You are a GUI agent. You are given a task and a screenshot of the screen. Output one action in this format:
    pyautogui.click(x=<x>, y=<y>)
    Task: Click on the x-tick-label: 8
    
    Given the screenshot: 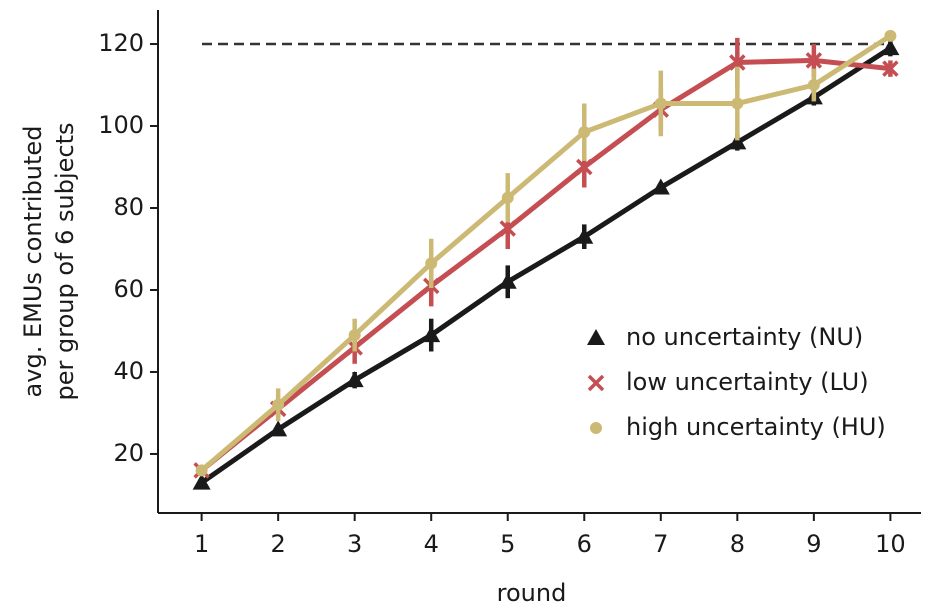 What is the action you would take?
    pyautogui.click(x=737, y=544)
    